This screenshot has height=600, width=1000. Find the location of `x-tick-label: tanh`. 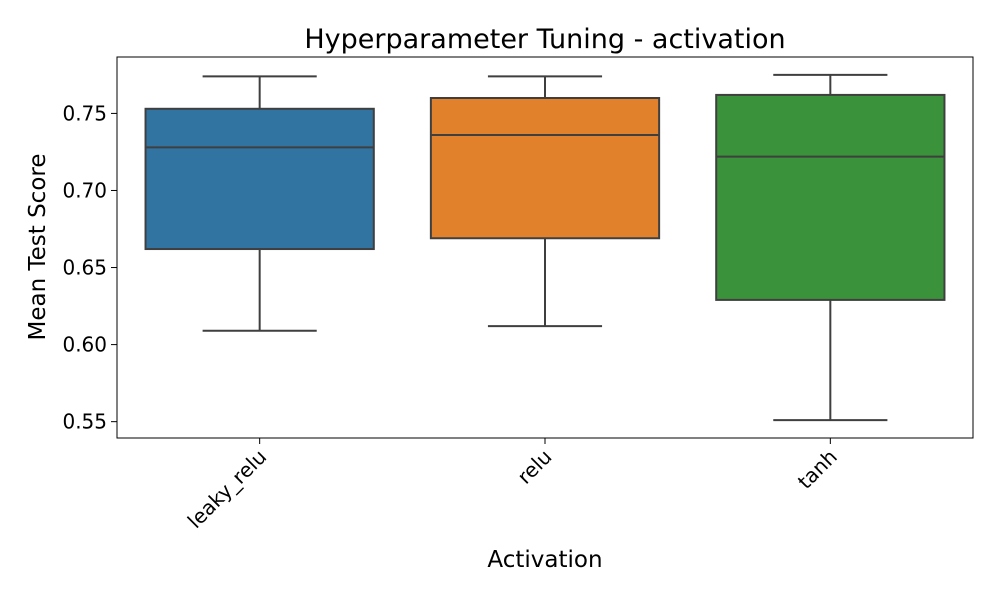

x-tick-label: tanh is located at coordinates (817, 469).